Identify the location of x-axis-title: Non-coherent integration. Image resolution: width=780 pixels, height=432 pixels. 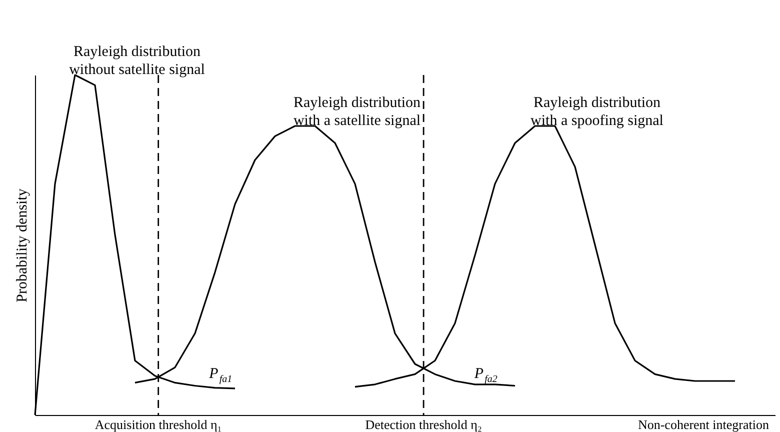
(704, 424).